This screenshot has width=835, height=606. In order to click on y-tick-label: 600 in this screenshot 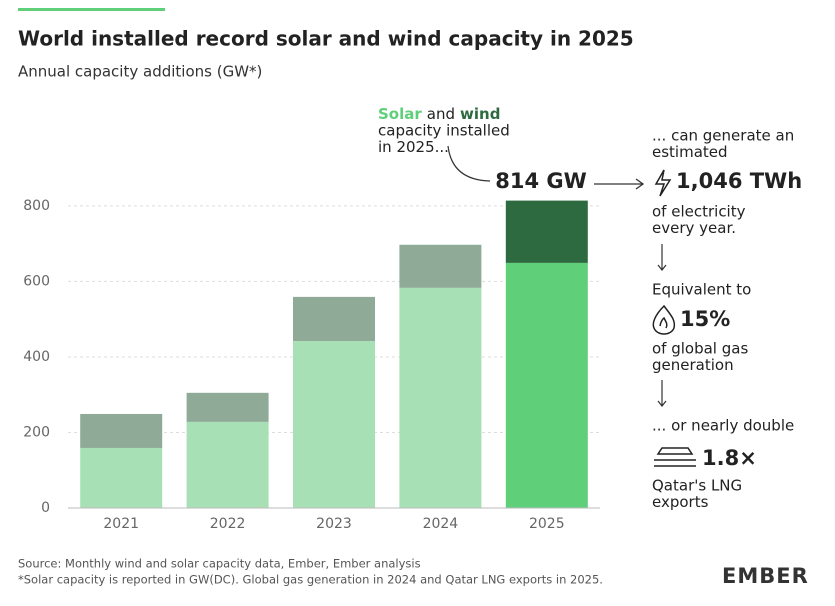, I will do `click(36, 281)`.